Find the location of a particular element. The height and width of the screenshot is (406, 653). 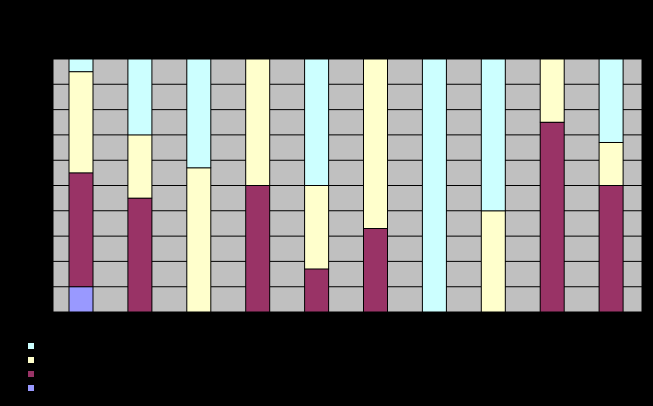

legend-swatch-cyan is located at coordinates (31, 346).